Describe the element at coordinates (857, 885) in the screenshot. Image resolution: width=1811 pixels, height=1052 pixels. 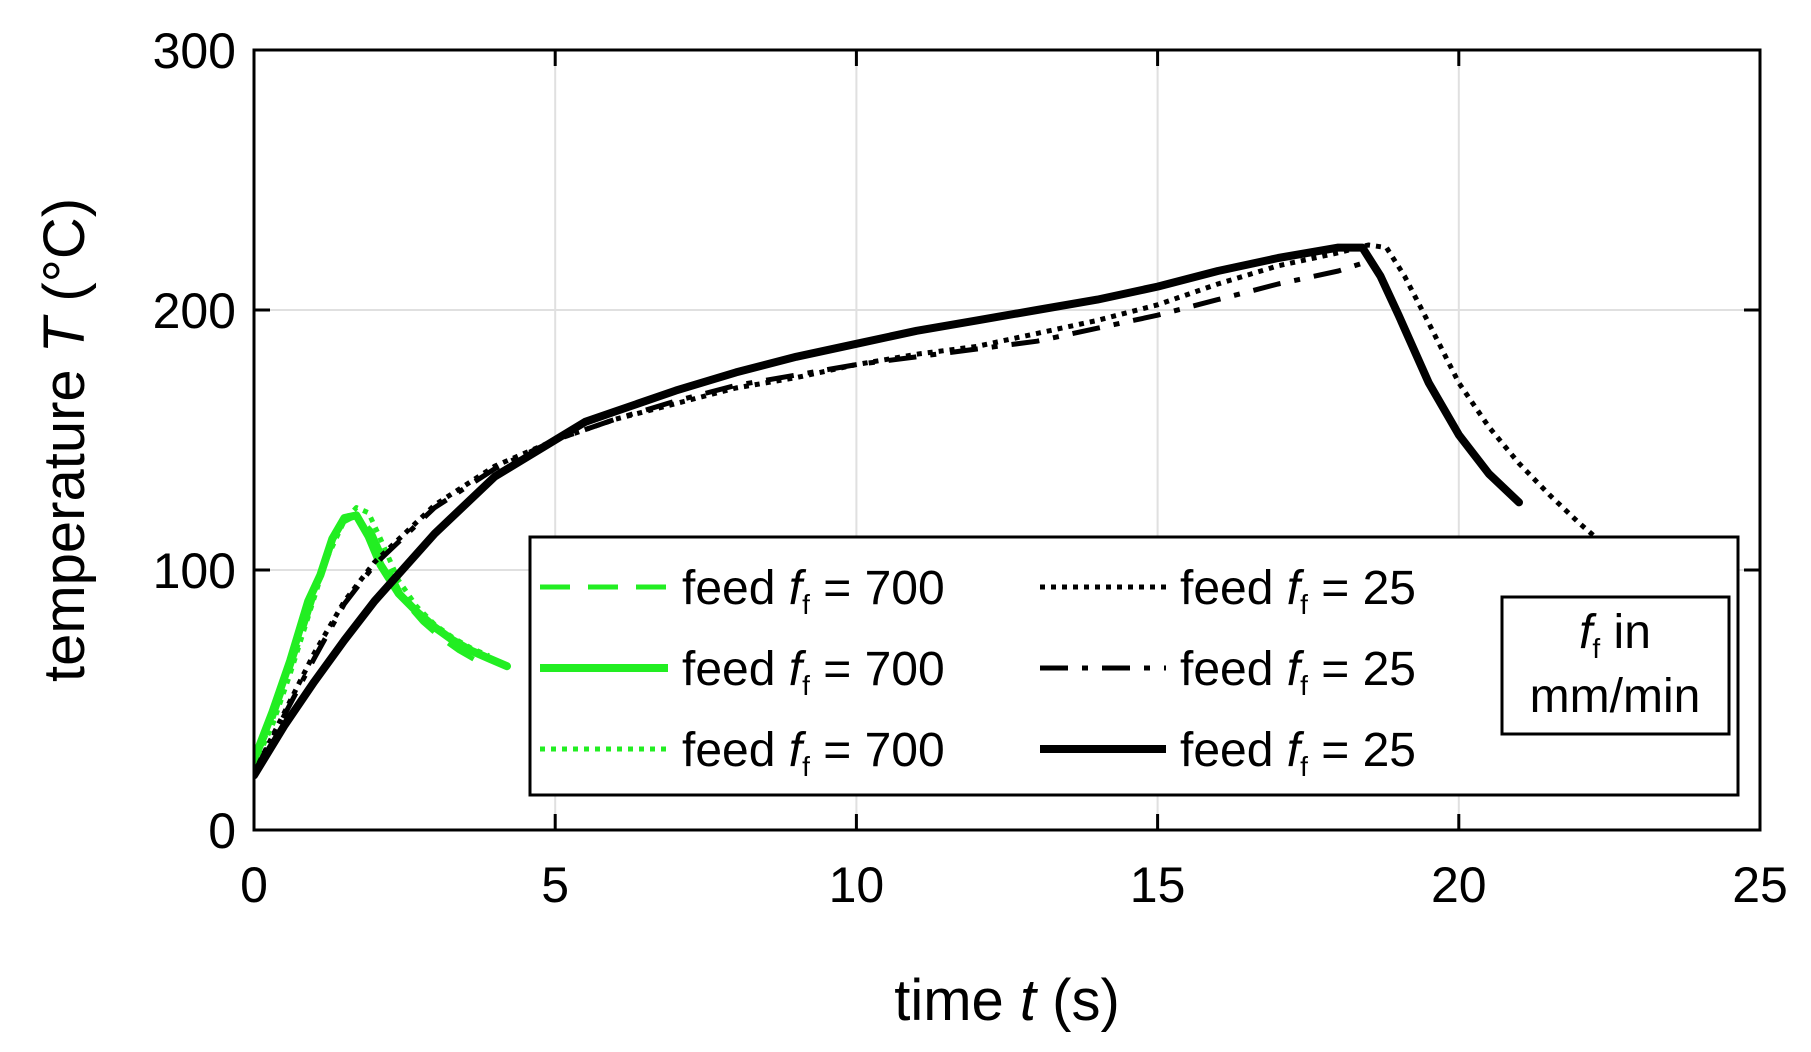
I see `x-tick-label: 10` at that location.